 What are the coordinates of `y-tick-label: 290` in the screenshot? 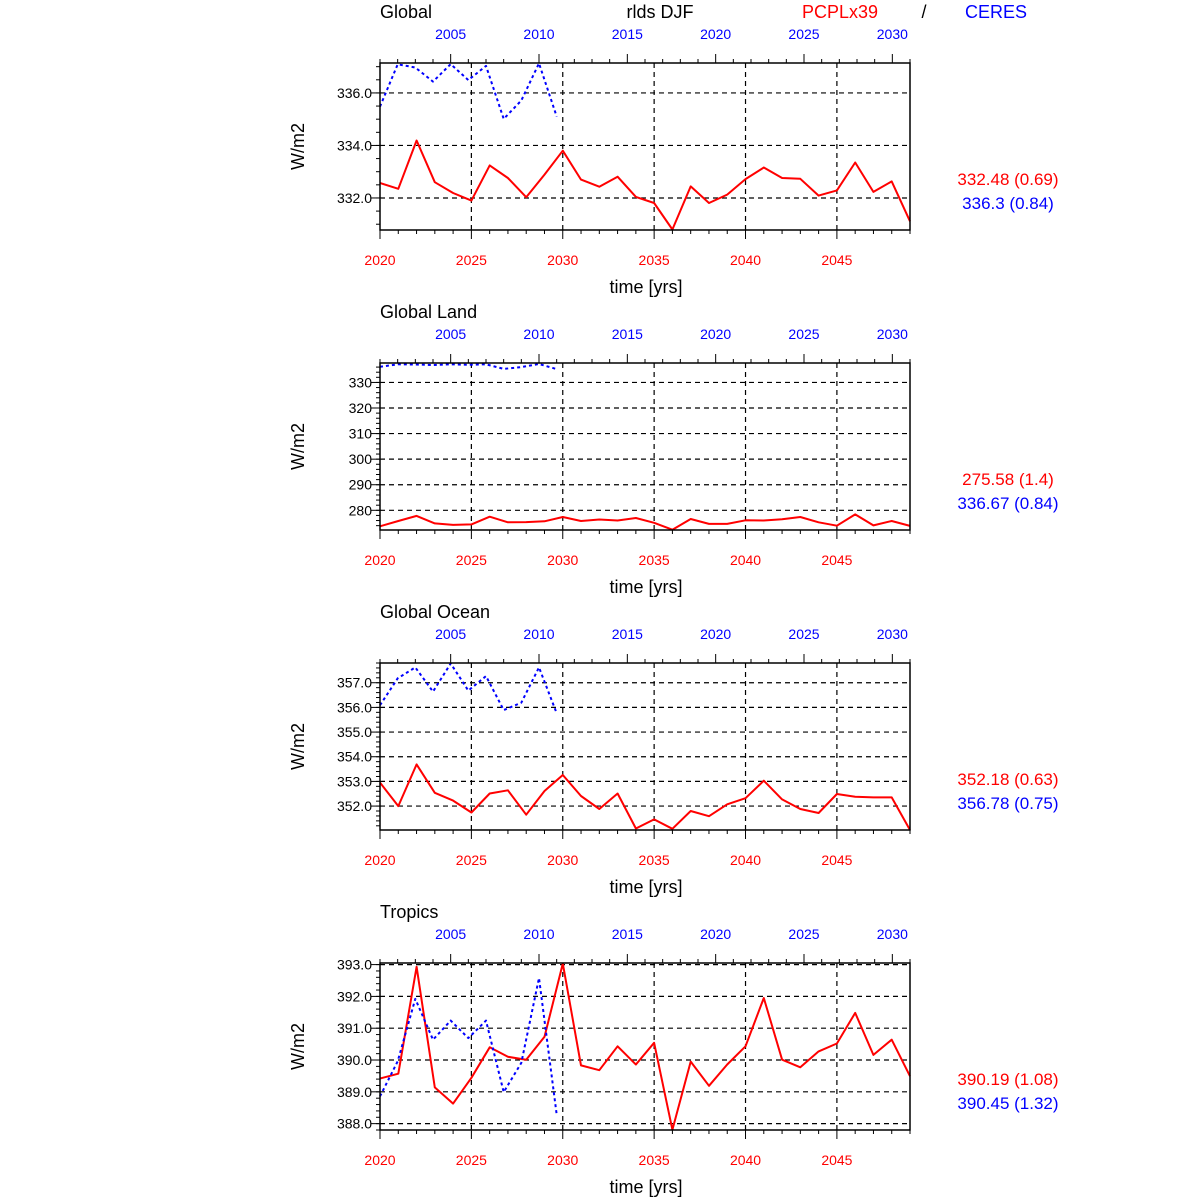 It's located at (361, 485).